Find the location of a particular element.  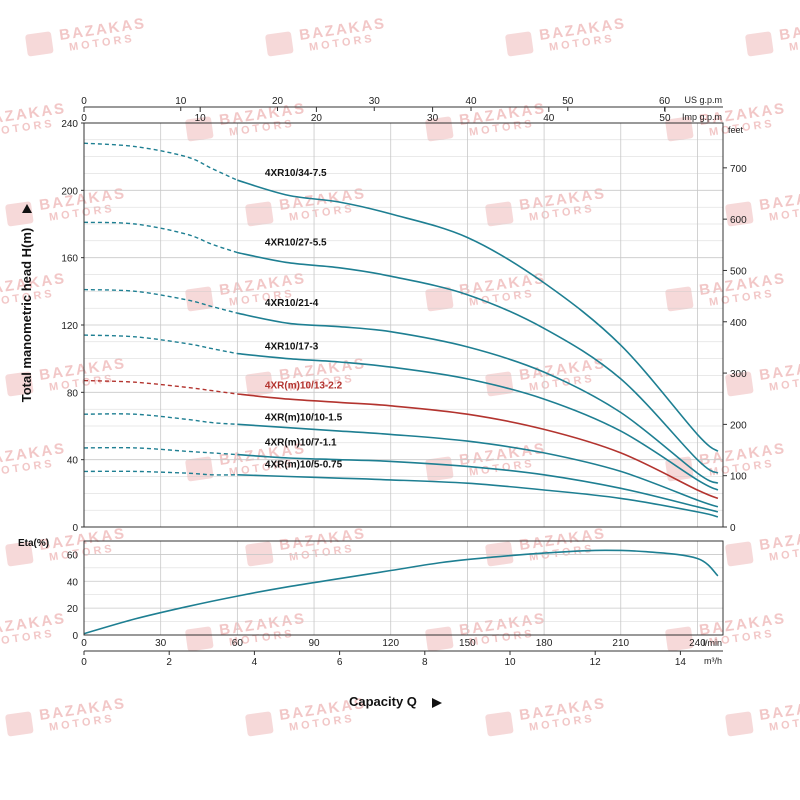

us-gpm-tick-label: 10 is located at coordinates (181, 101).